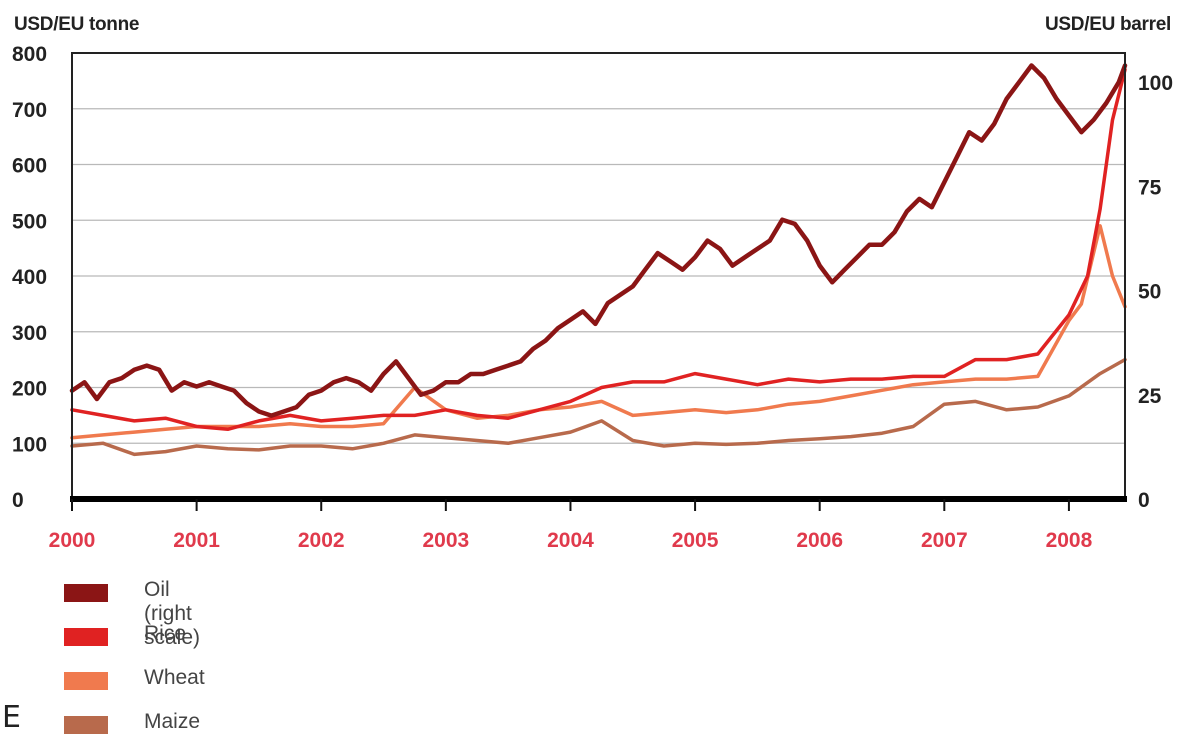  I want to click on left-axis-label: USD/EU tonne, so click(77, 24).